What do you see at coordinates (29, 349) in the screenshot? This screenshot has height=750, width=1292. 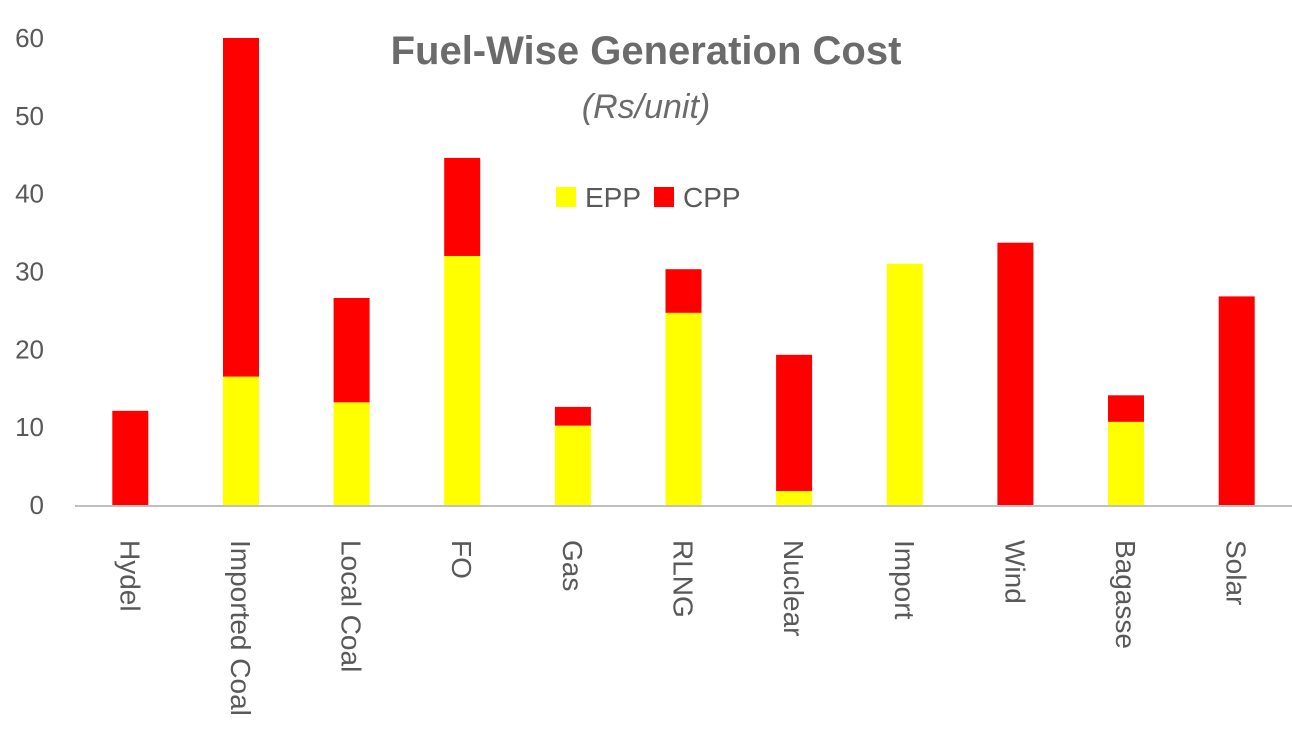 I see `y-tick-label: 20` at bounding box center [29, 349].